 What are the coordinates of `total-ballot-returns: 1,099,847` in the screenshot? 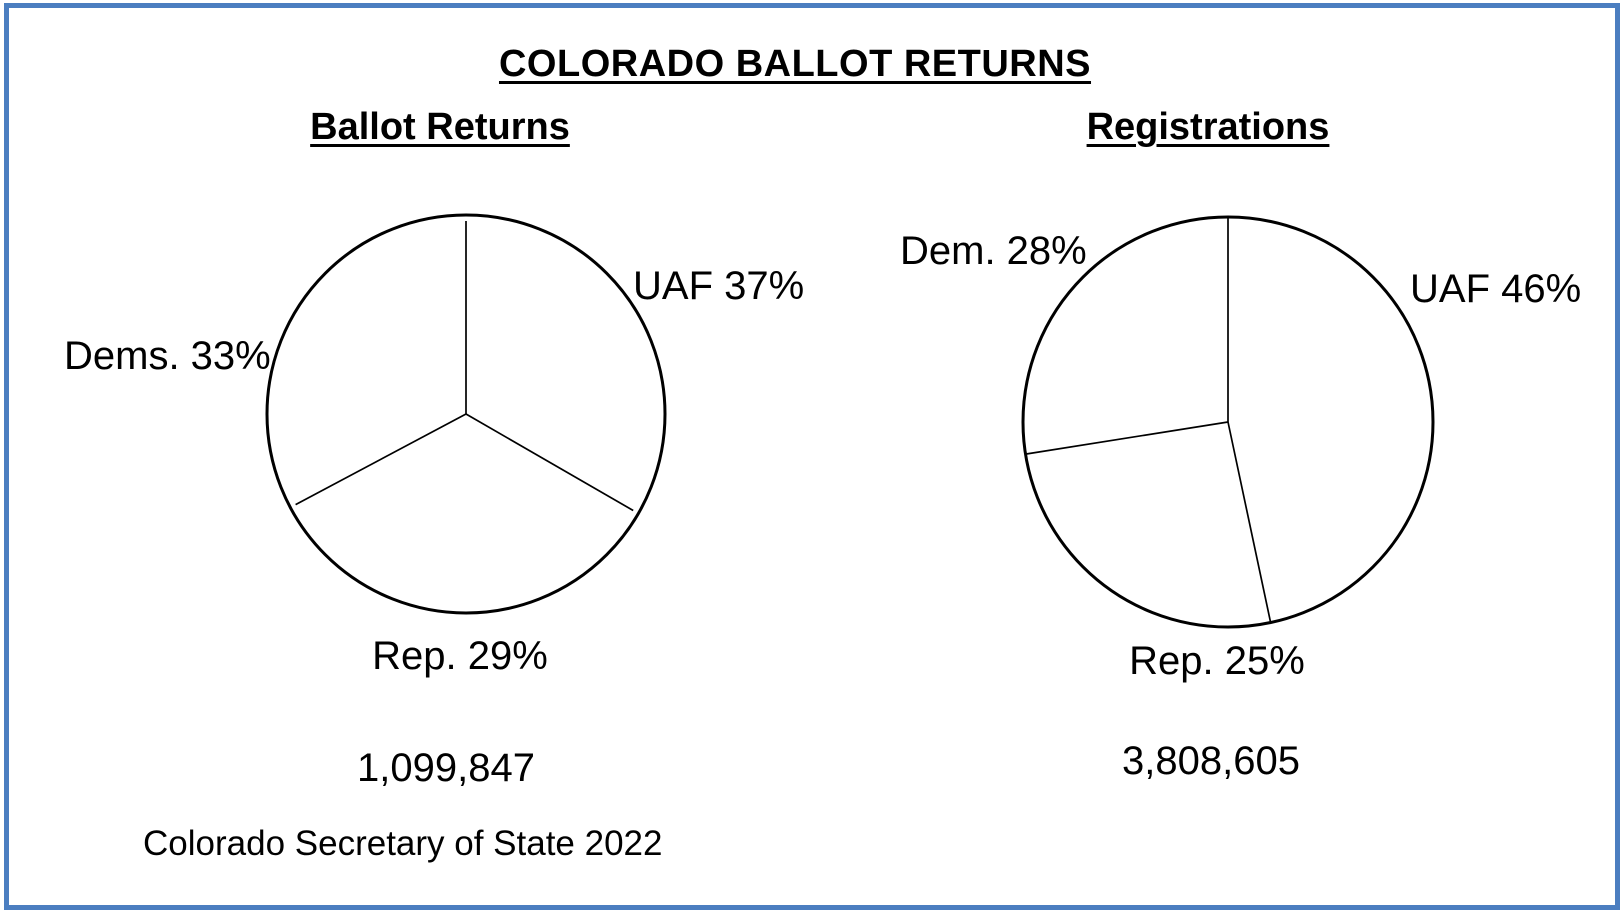 It's located at (446, 768).